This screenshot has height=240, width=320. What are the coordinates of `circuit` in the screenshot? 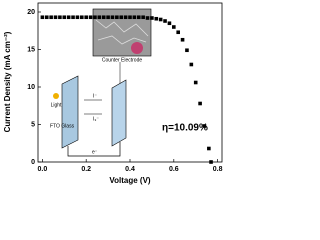 It's located at (94, 149).